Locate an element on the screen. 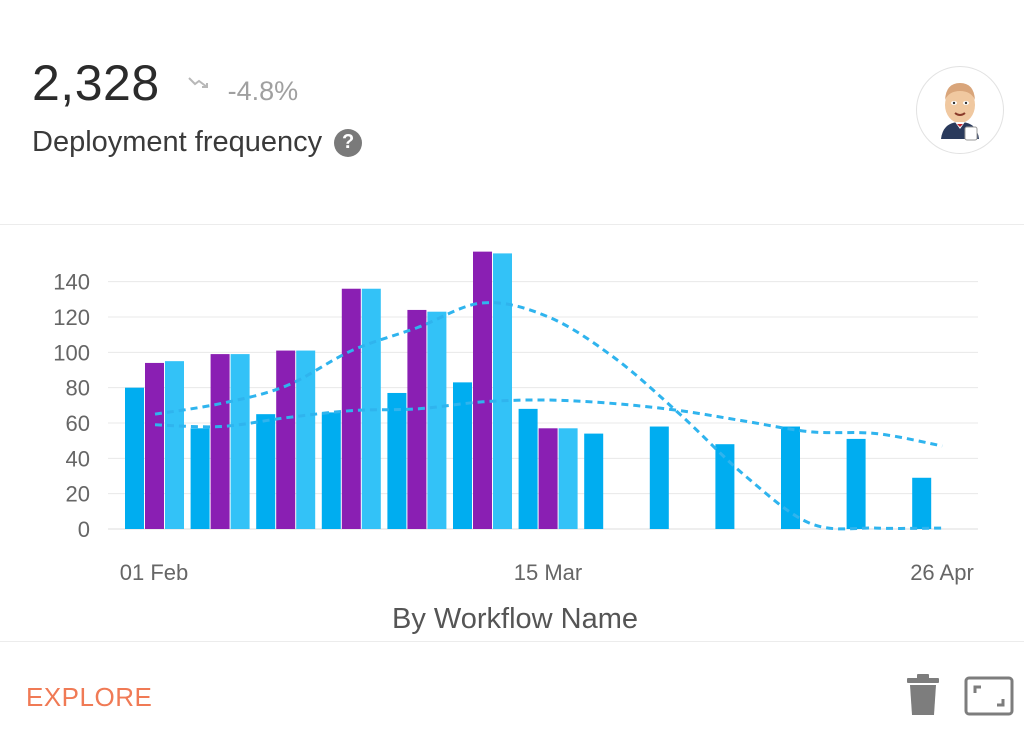 This screenshot has height=744, width=1024. y-tick-label: 40 is located at coordinates (78, 458).